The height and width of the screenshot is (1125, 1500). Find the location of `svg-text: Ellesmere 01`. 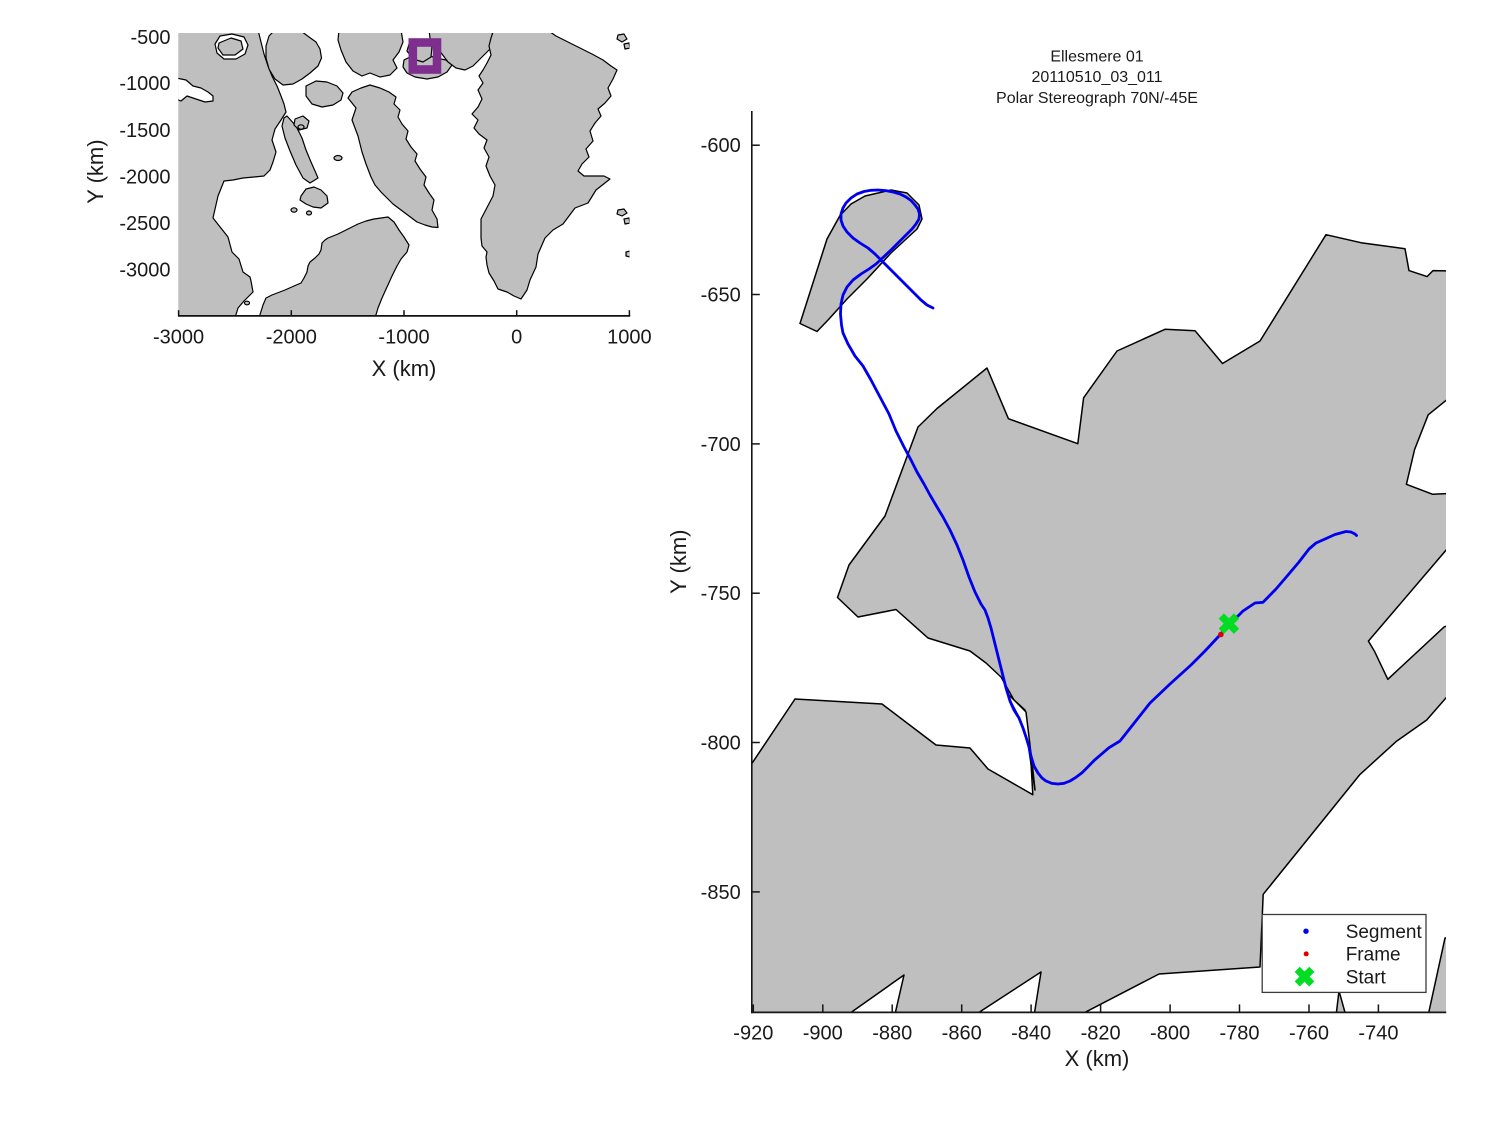

svg-text: Ellesmere 01 is located at coordinates (1096, 57).